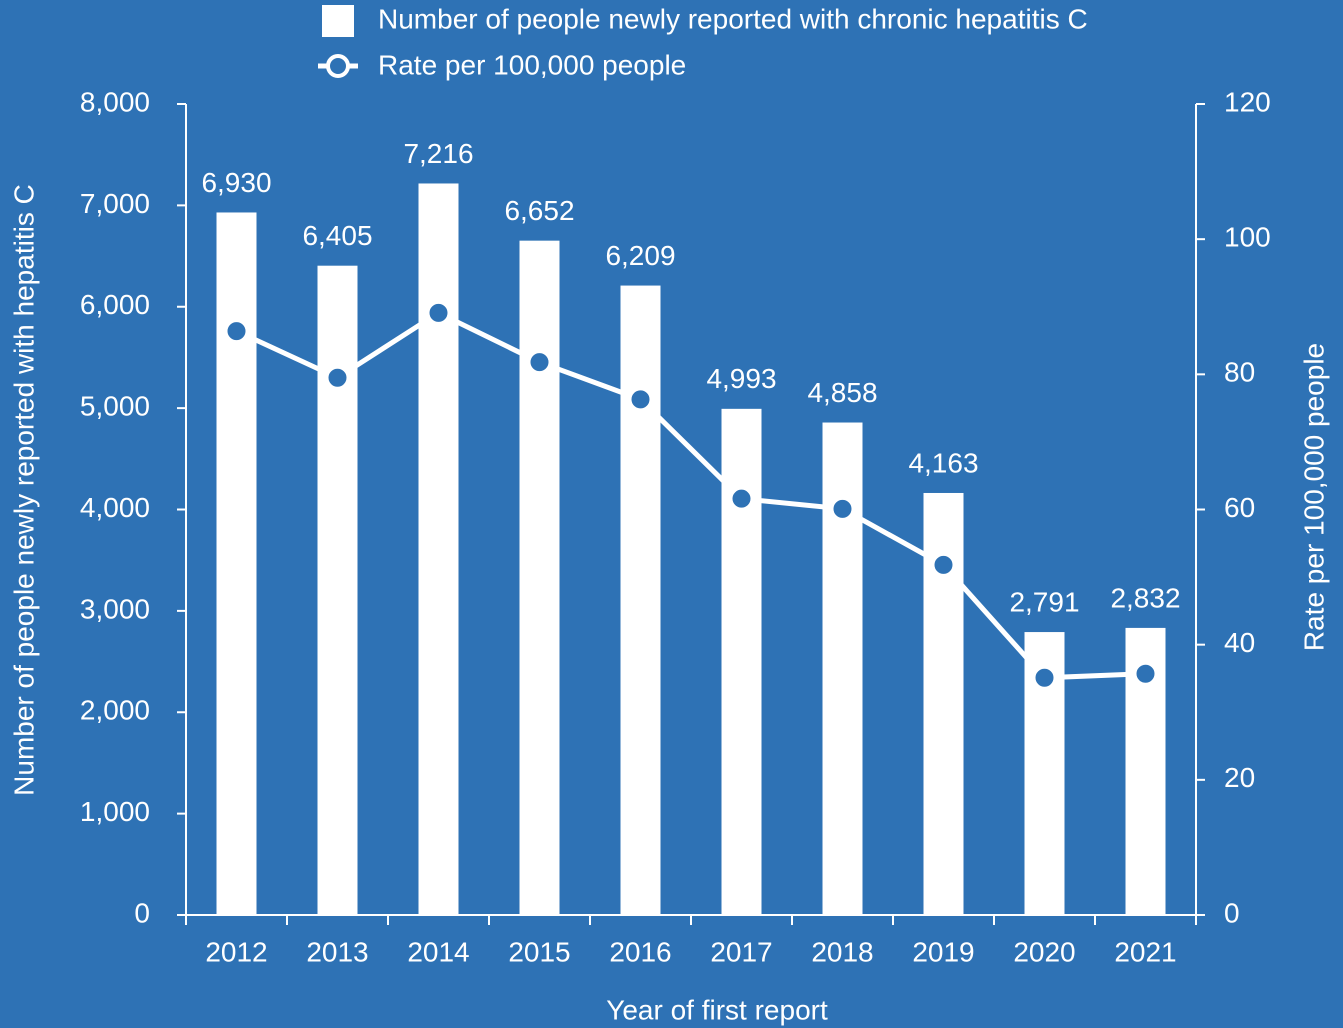 The height and width of the screenshot is (1028, 1343). What do you see at coordinates (115, 304) in the screenshot?
I see `y-tick-label: 6,000` at bounding box center [115, 304].